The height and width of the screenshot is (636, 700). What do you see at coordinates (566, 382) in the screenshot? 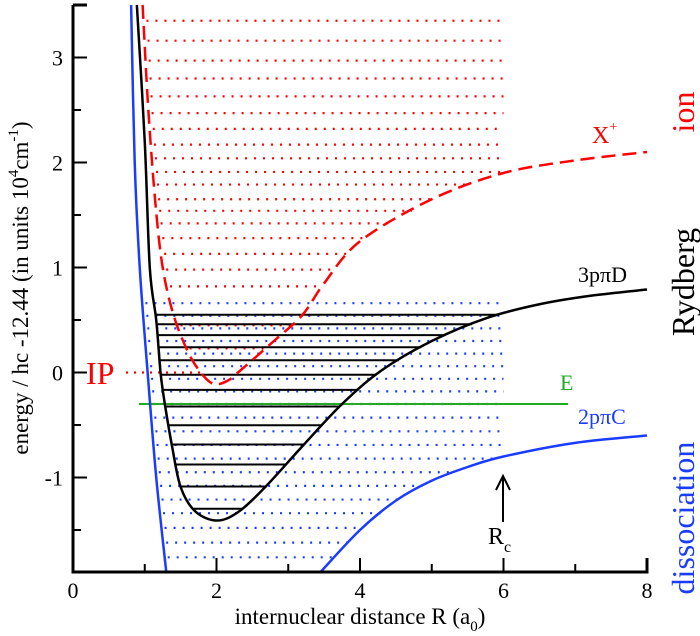
I see `e-level-label: E` at bounding box center [566, 382].